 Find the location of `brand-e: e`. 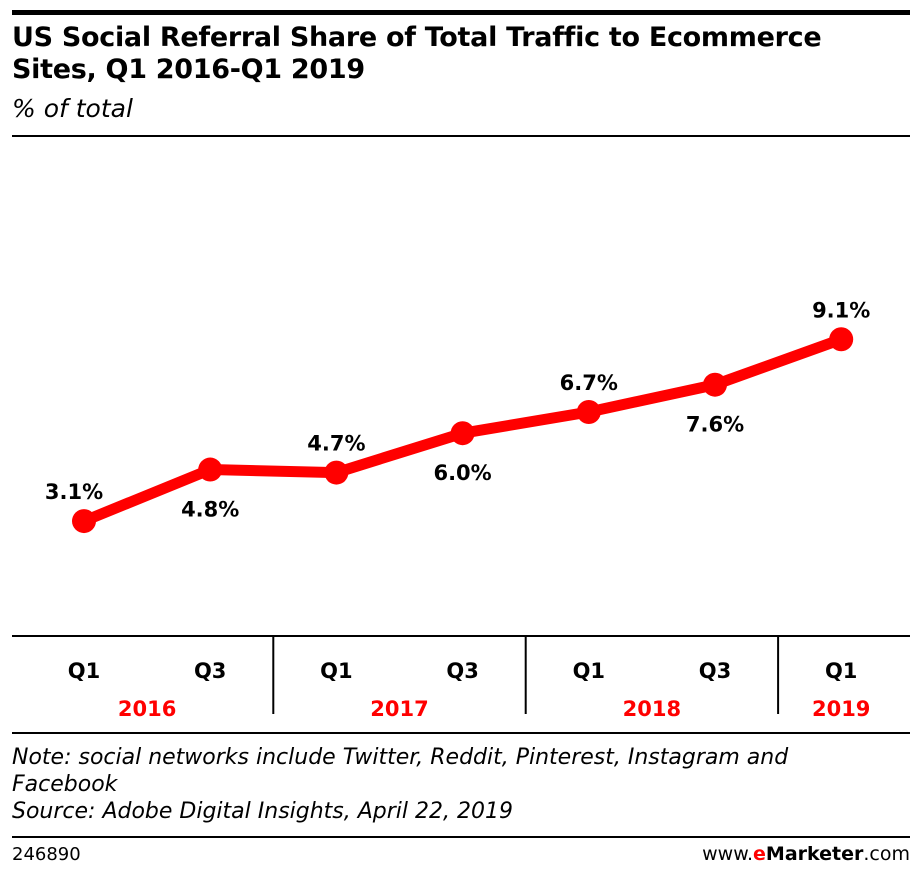

brand-e: e is located at coordinates (759, 854).